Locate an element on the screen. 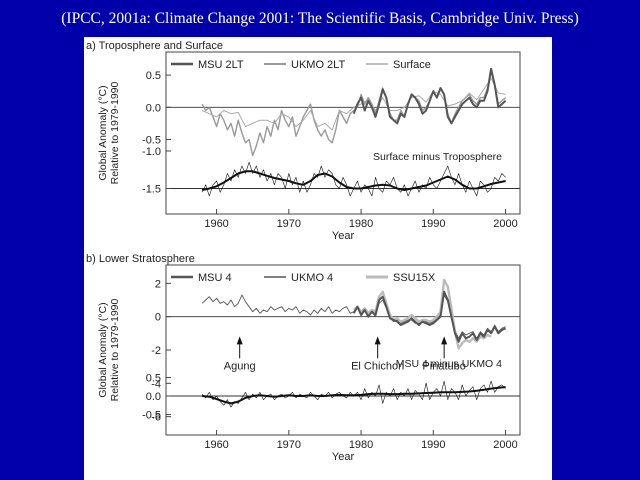 This screenshot has width=640, height=480. sub-y-tick-label: 0.0 is located at coordinates (153, 397).